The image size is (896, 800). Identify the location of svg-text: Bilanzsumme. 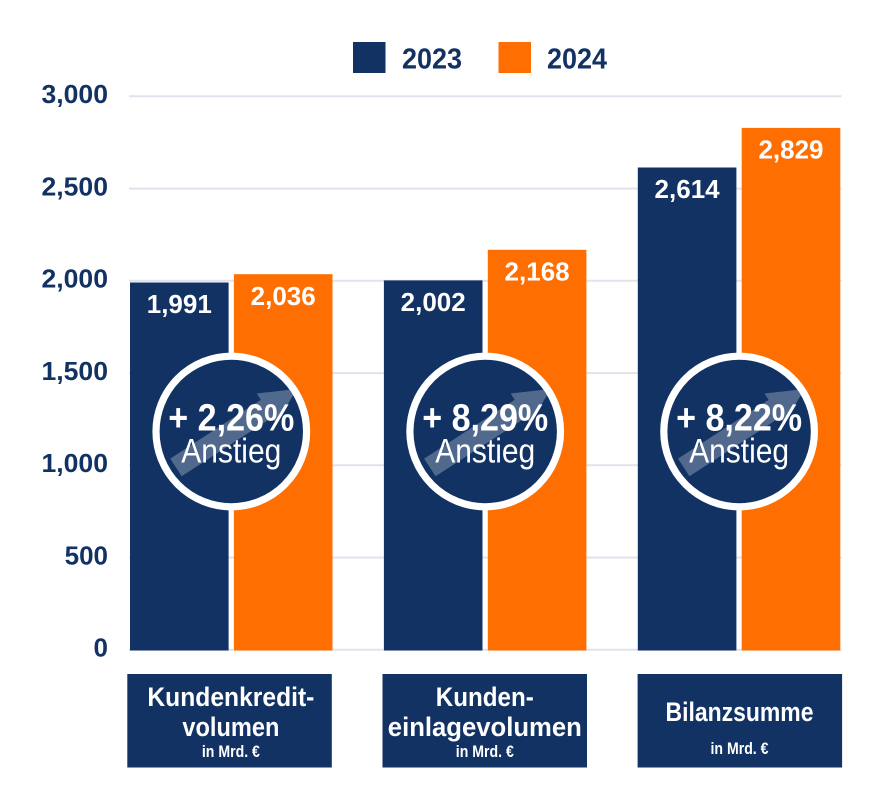
(740, 712).